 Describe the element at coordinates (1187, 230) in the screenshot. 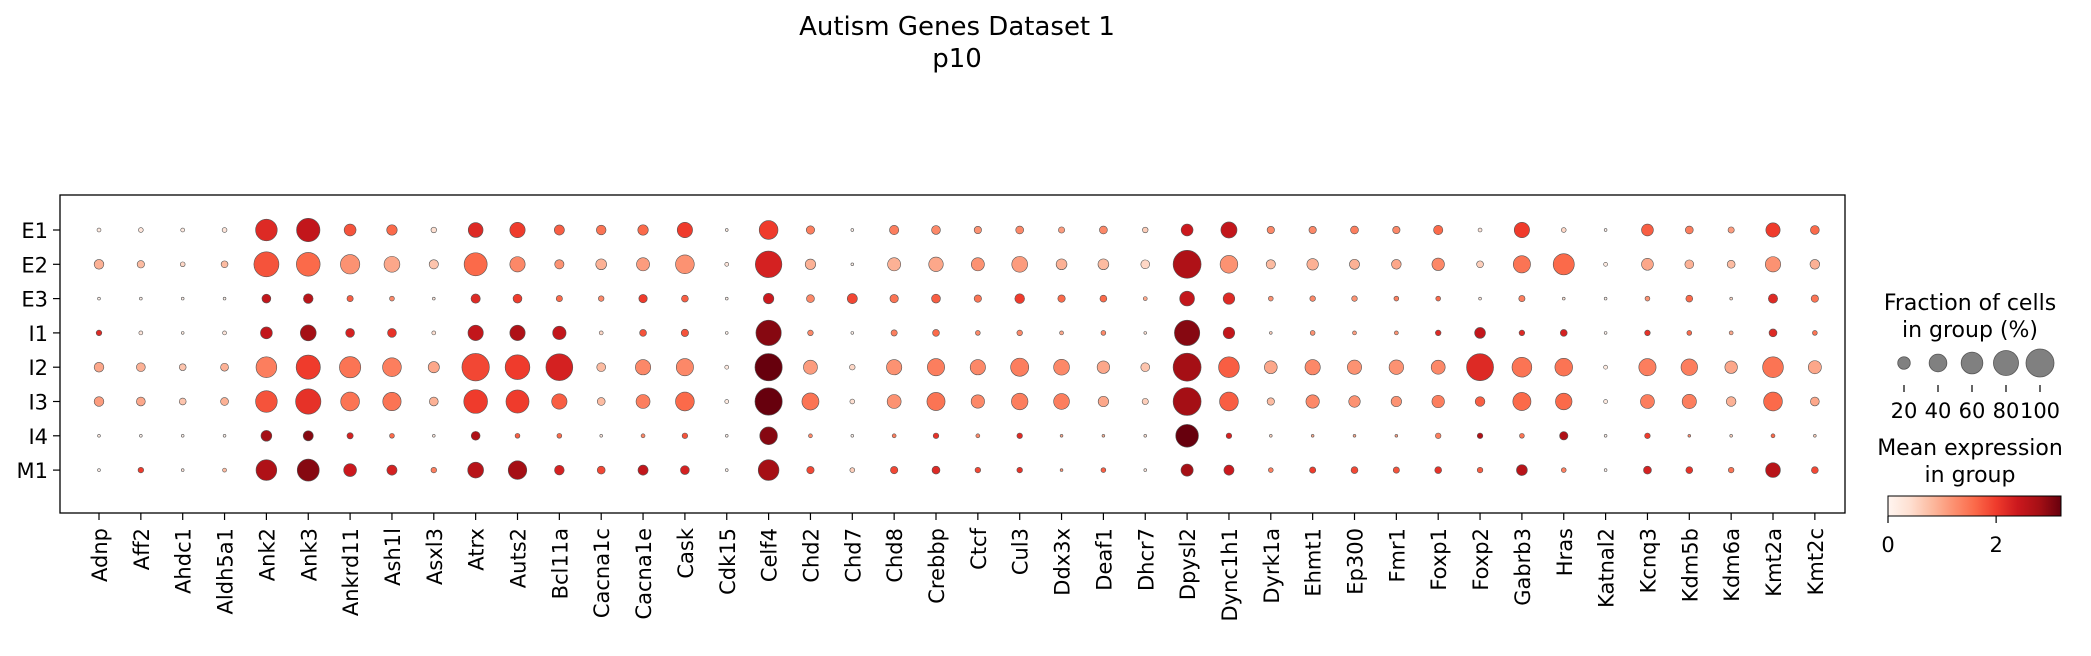

I see `dot-E1-Dpysl2` at that location.